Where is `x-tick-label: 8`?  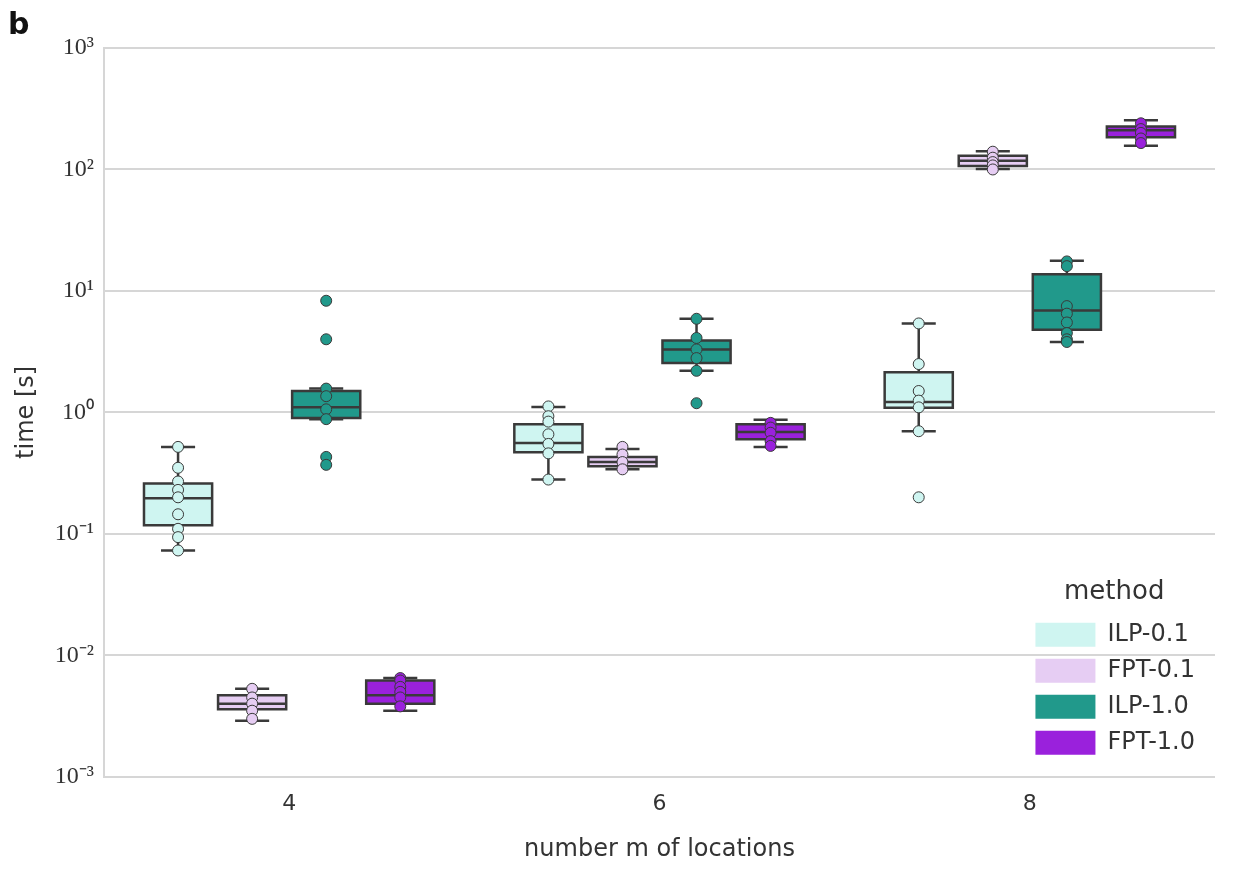 x-tick-label: 8 is located at coordinates (1029, 802).